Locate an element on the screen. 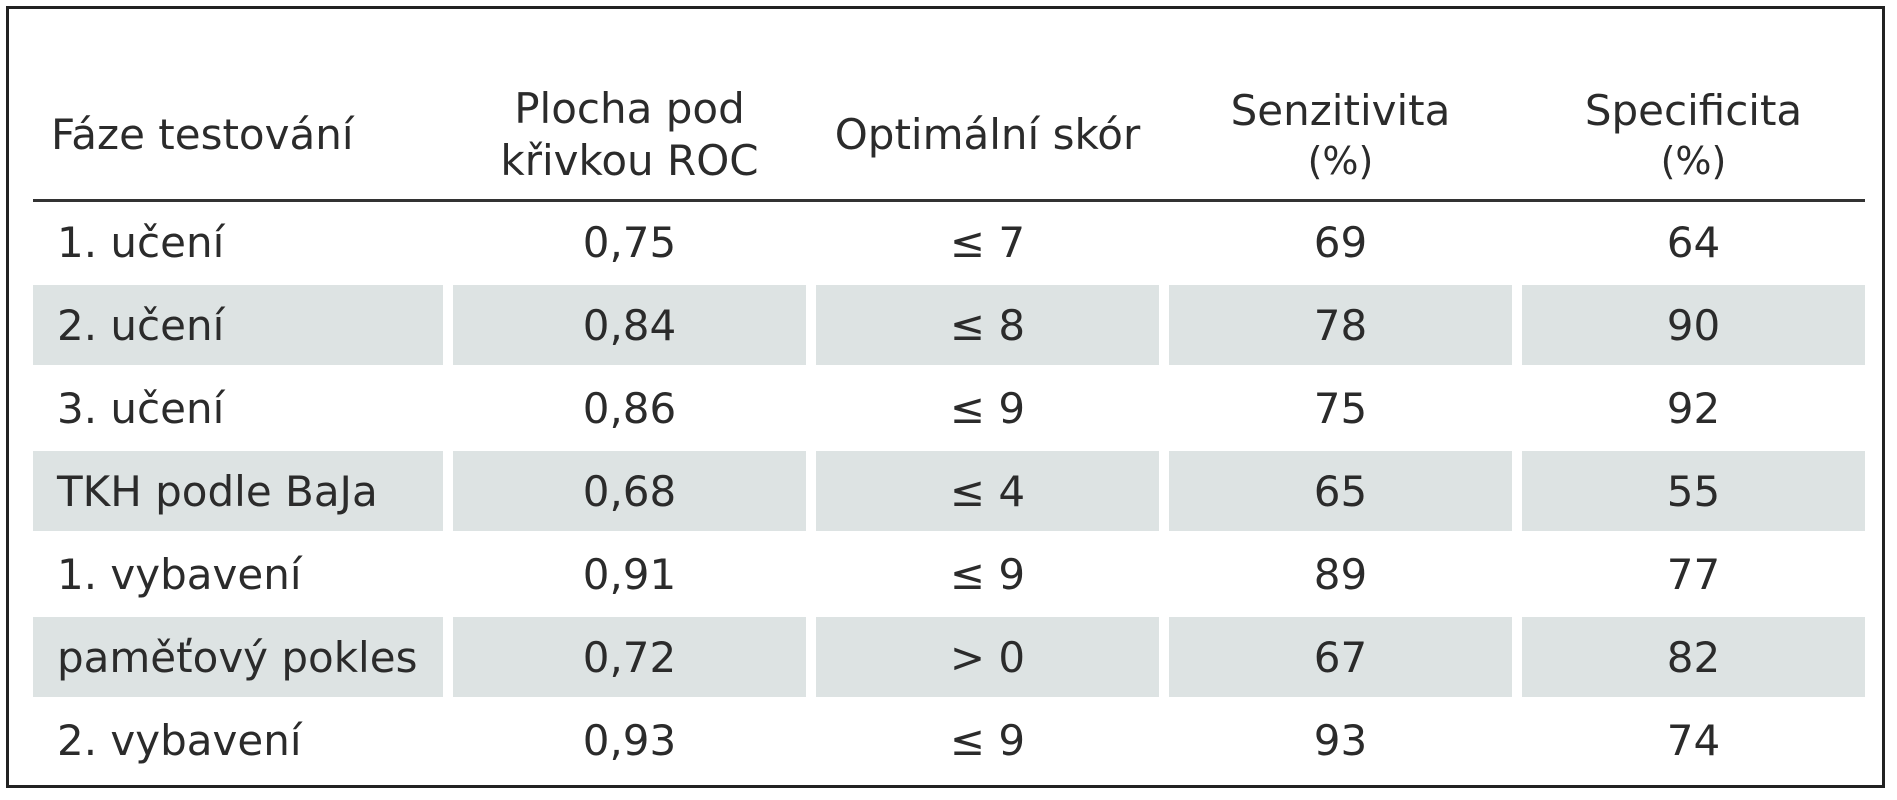 The height and width of the screenshot is (800, 1897). table-row: 2. učení 0,84 ≤ 8 78 90 is located at coordinates (949, 326).